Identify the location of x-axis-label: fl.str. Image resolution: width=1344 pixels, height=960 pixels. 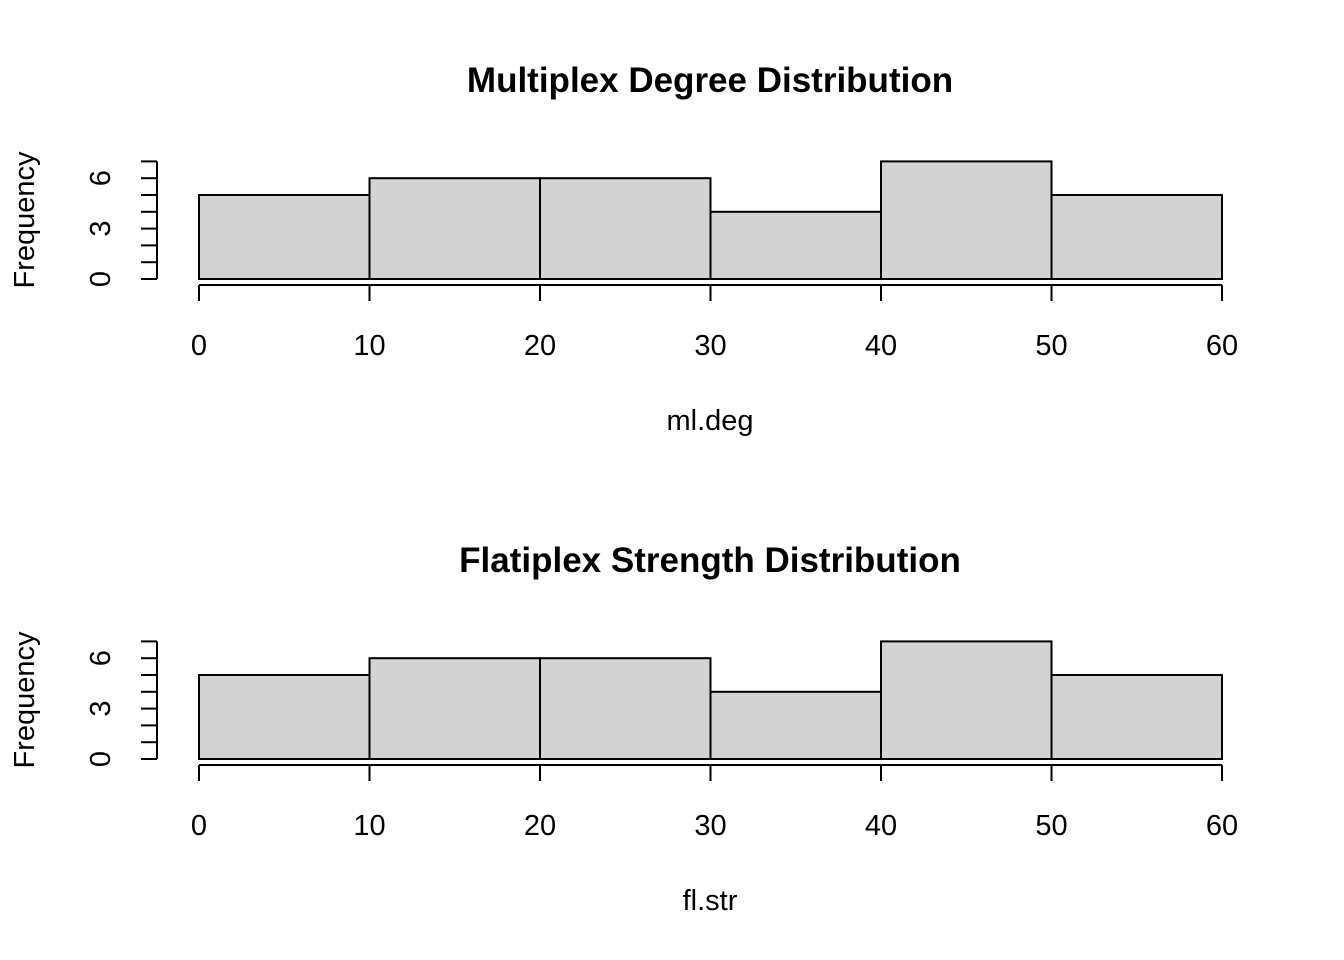
(710, 901).